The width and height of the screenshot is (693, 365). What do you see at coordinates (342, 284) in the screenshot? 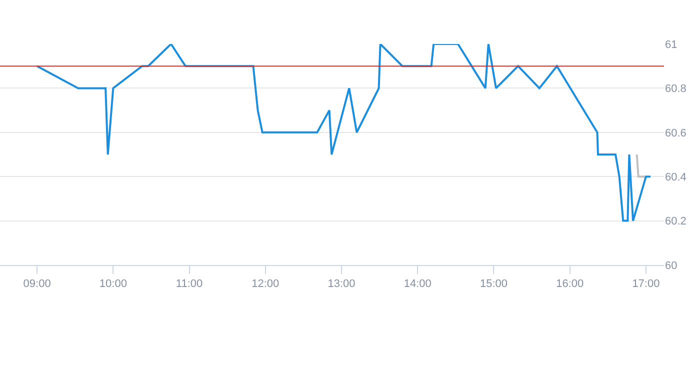
I see `x-tick-label: 13:00` at bounding box center [342, 284].